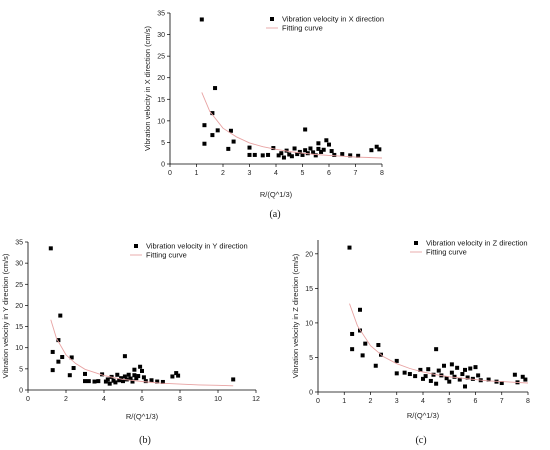 The image size is (550, 450). Describe the element at coordinates (142, 416) in the screenshot. I see `x-axis-label: R/(Q^1/3)` at that location.